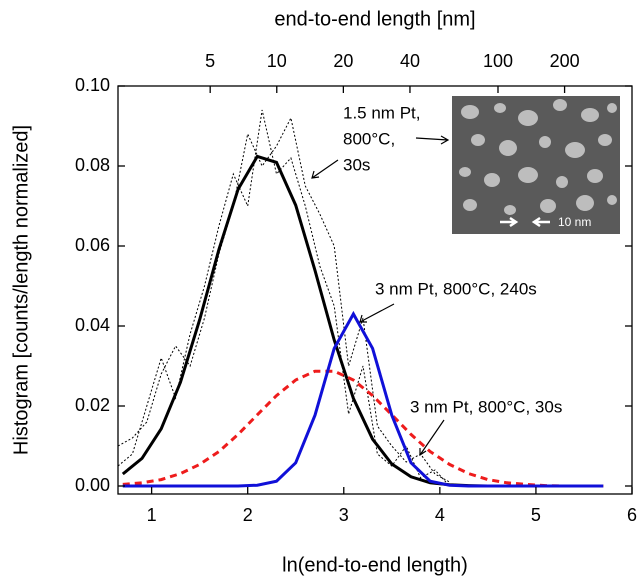 This screenshot has width=640, height=581. Describe the element at coordinates (344, 515) in the screenshot. I see `x-tick-label: 3` at that location.